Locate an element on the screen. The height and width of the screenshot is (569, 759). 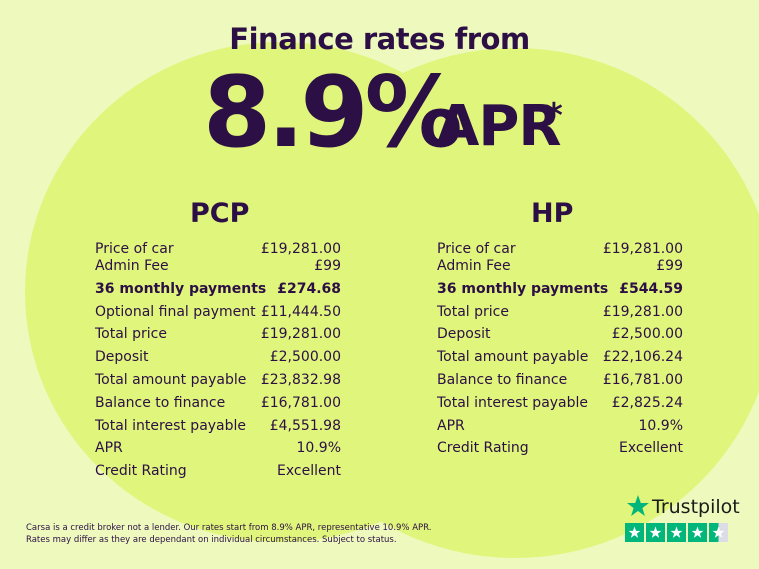
row: Optional final payment £11,444.50 is located at coordinates (218, 312).